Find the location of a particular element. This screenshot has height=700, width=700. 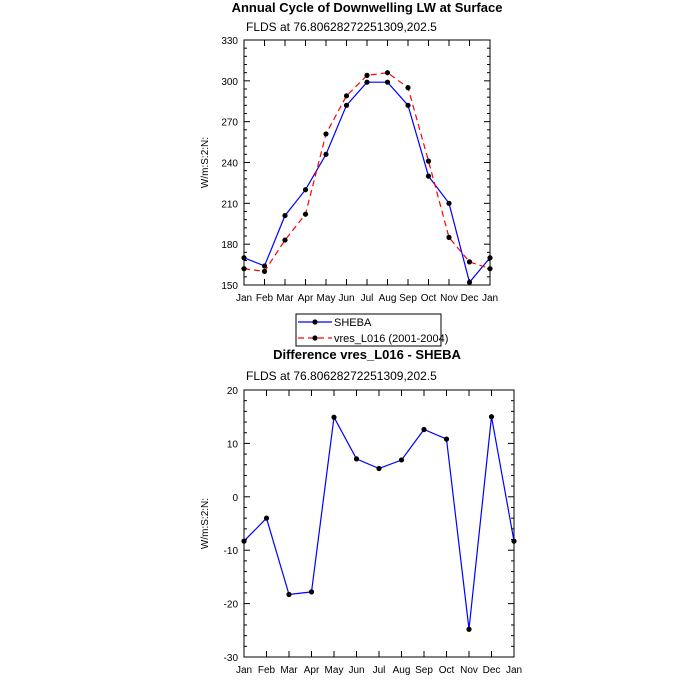

plot-frame is located at coordinates (379, 523).